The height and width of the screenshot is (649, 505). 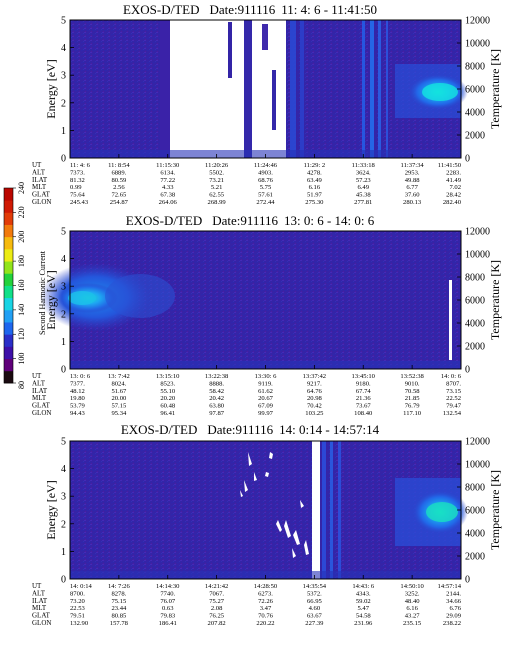 What do you see at coordinates (250, 9) in the screenshot?
I see `panel-1-title: EXOS-D/TED Date:911116 11: 4: 6 - 11:41:50` at bounding box center [250, 9].